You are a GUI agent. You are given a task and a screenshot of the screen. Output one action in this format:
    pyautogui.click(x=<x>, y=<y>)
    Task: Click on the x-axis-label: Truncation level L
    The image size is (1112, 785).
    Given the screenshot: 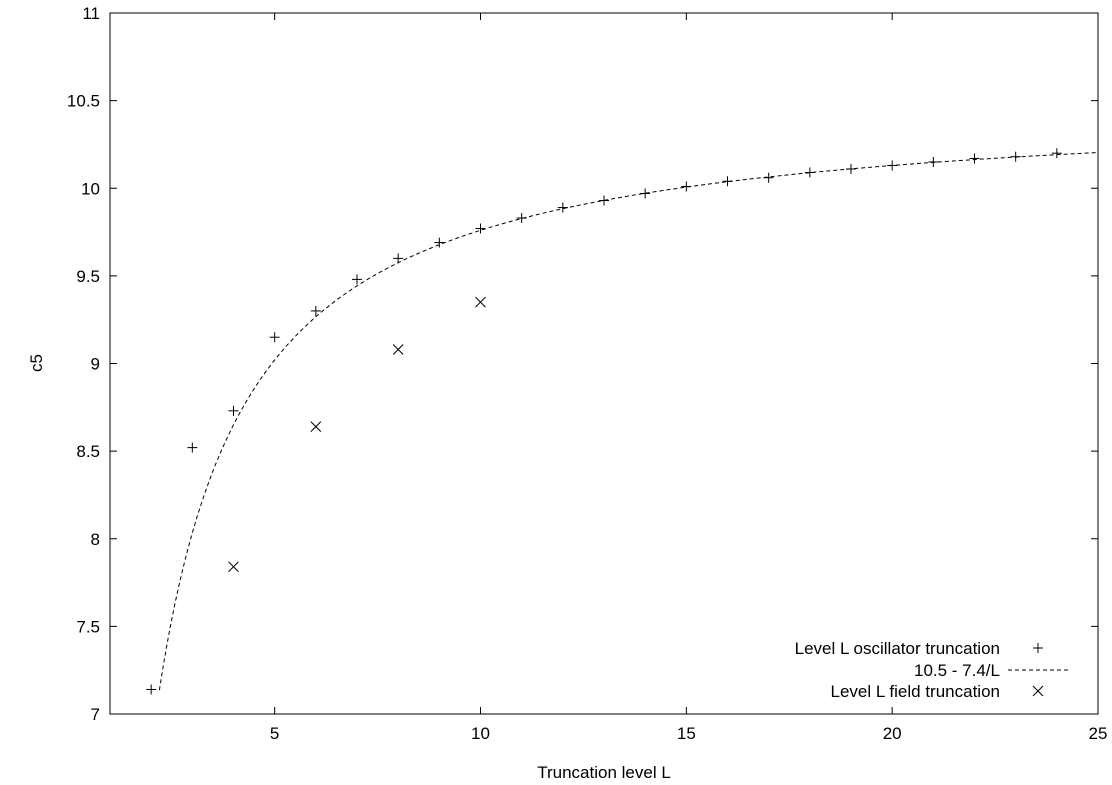 What is the action you would take?
    pyautogui.click(x=604, y=772)
    